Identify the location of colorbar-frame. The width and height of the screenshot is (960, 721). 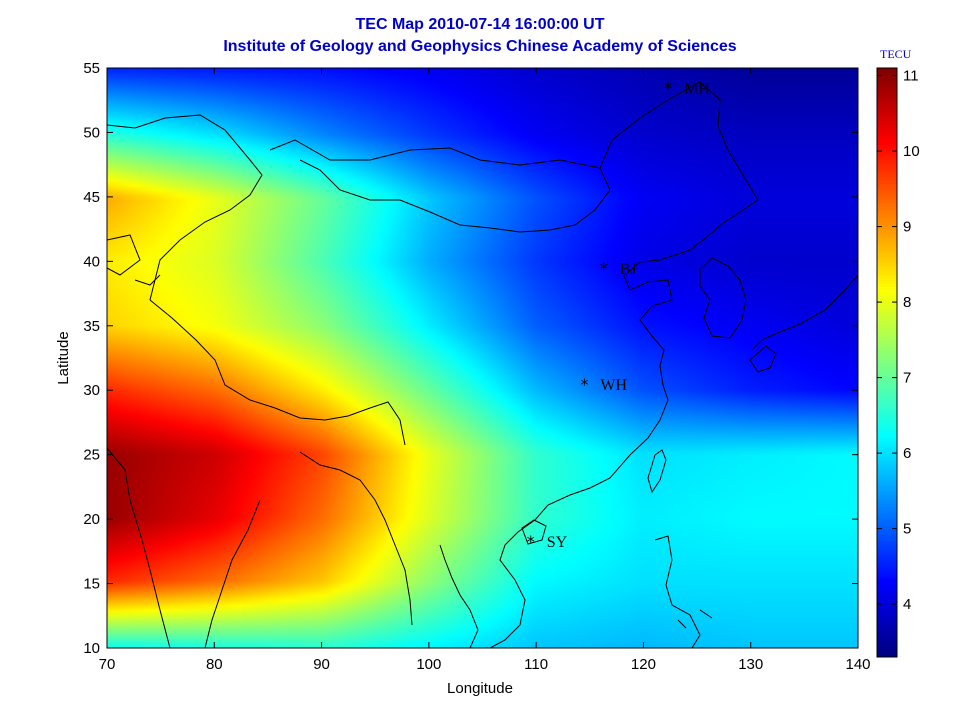
(887, 362).